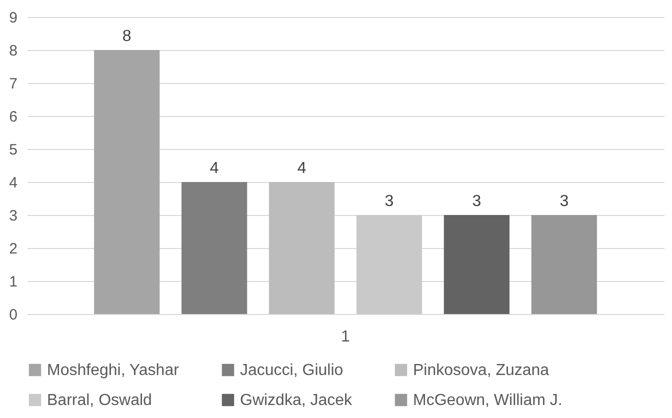 The image size is (672, 418). What do you see at coordinates (99, 400) in the screenshot?
I see `legend-label: Barral, Oswald` at bounding box center [99, 400].